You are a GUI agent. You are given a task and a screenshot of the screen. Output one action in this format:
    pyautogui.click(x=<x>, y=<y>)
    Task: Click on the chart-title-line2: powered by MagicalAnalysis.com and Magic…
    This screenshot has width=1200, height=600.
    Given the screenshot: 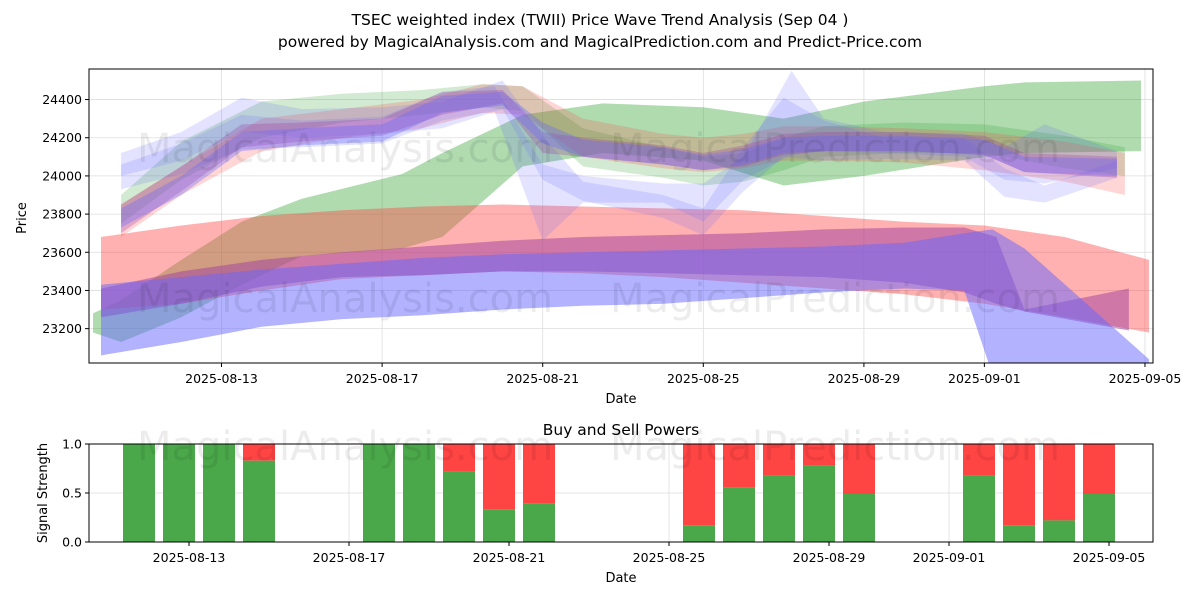 What is the action you would take?
    pyautogui.click(x=600, y=42)
    